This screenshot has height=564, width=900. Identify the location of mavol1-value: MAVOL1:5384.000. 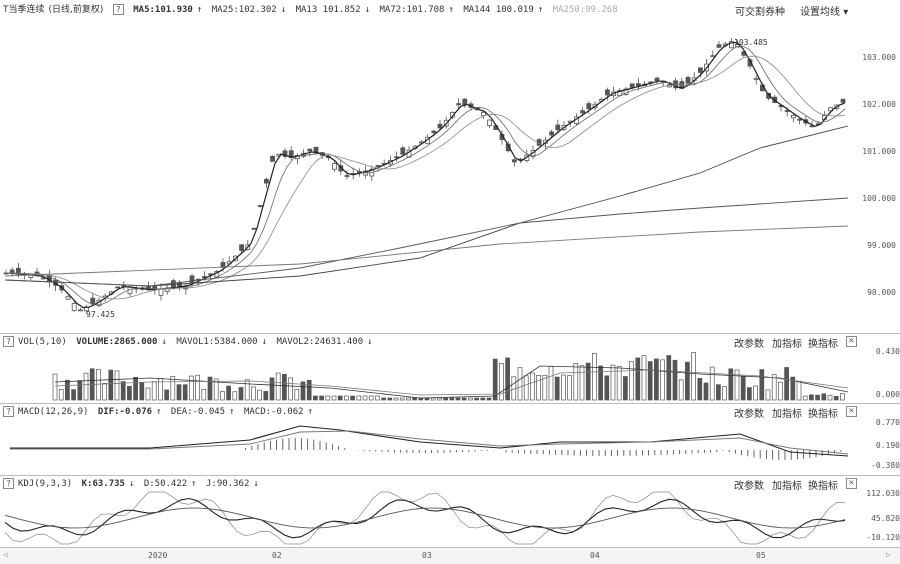
(217, 342).